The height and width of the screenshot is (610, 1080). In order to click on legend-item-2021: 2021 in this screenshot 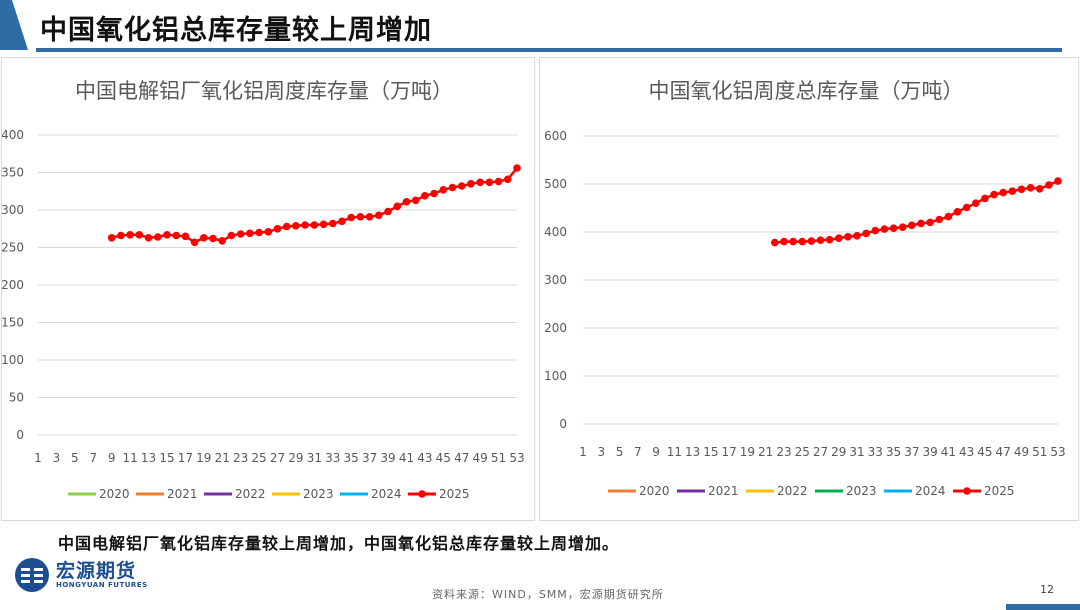, I will do `click(167, 494)`.